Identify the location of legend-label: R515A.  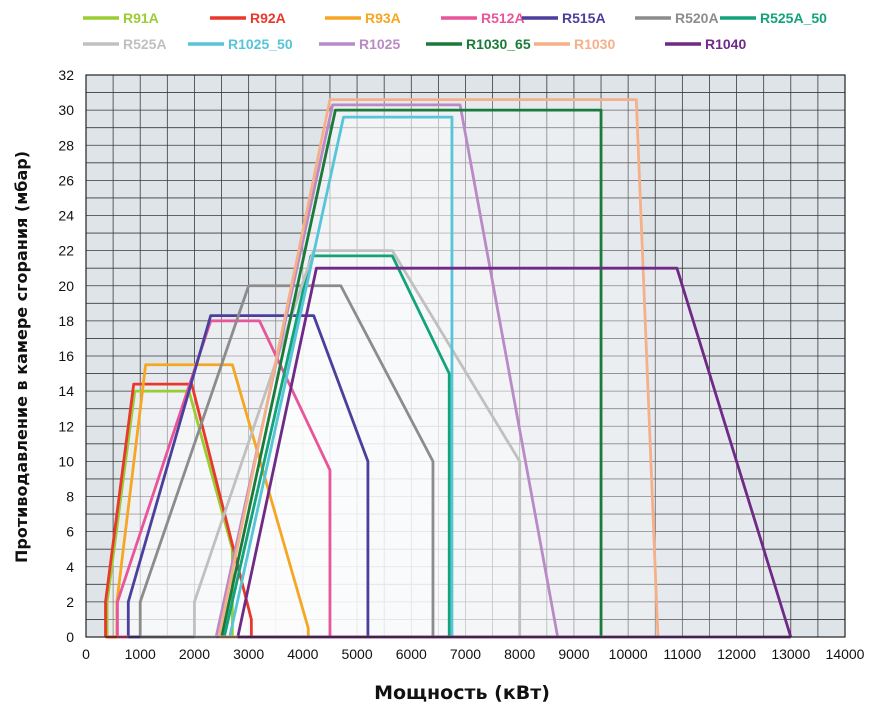
(584, 18).